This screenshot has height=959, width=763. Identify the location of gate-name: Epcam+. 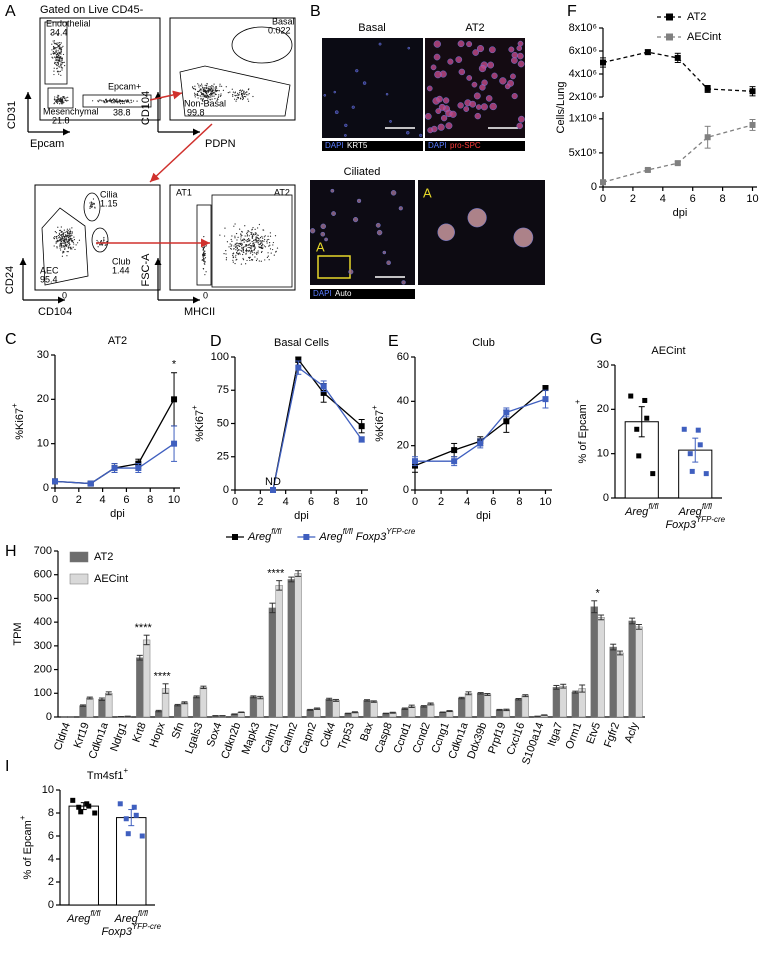
(124, 86).